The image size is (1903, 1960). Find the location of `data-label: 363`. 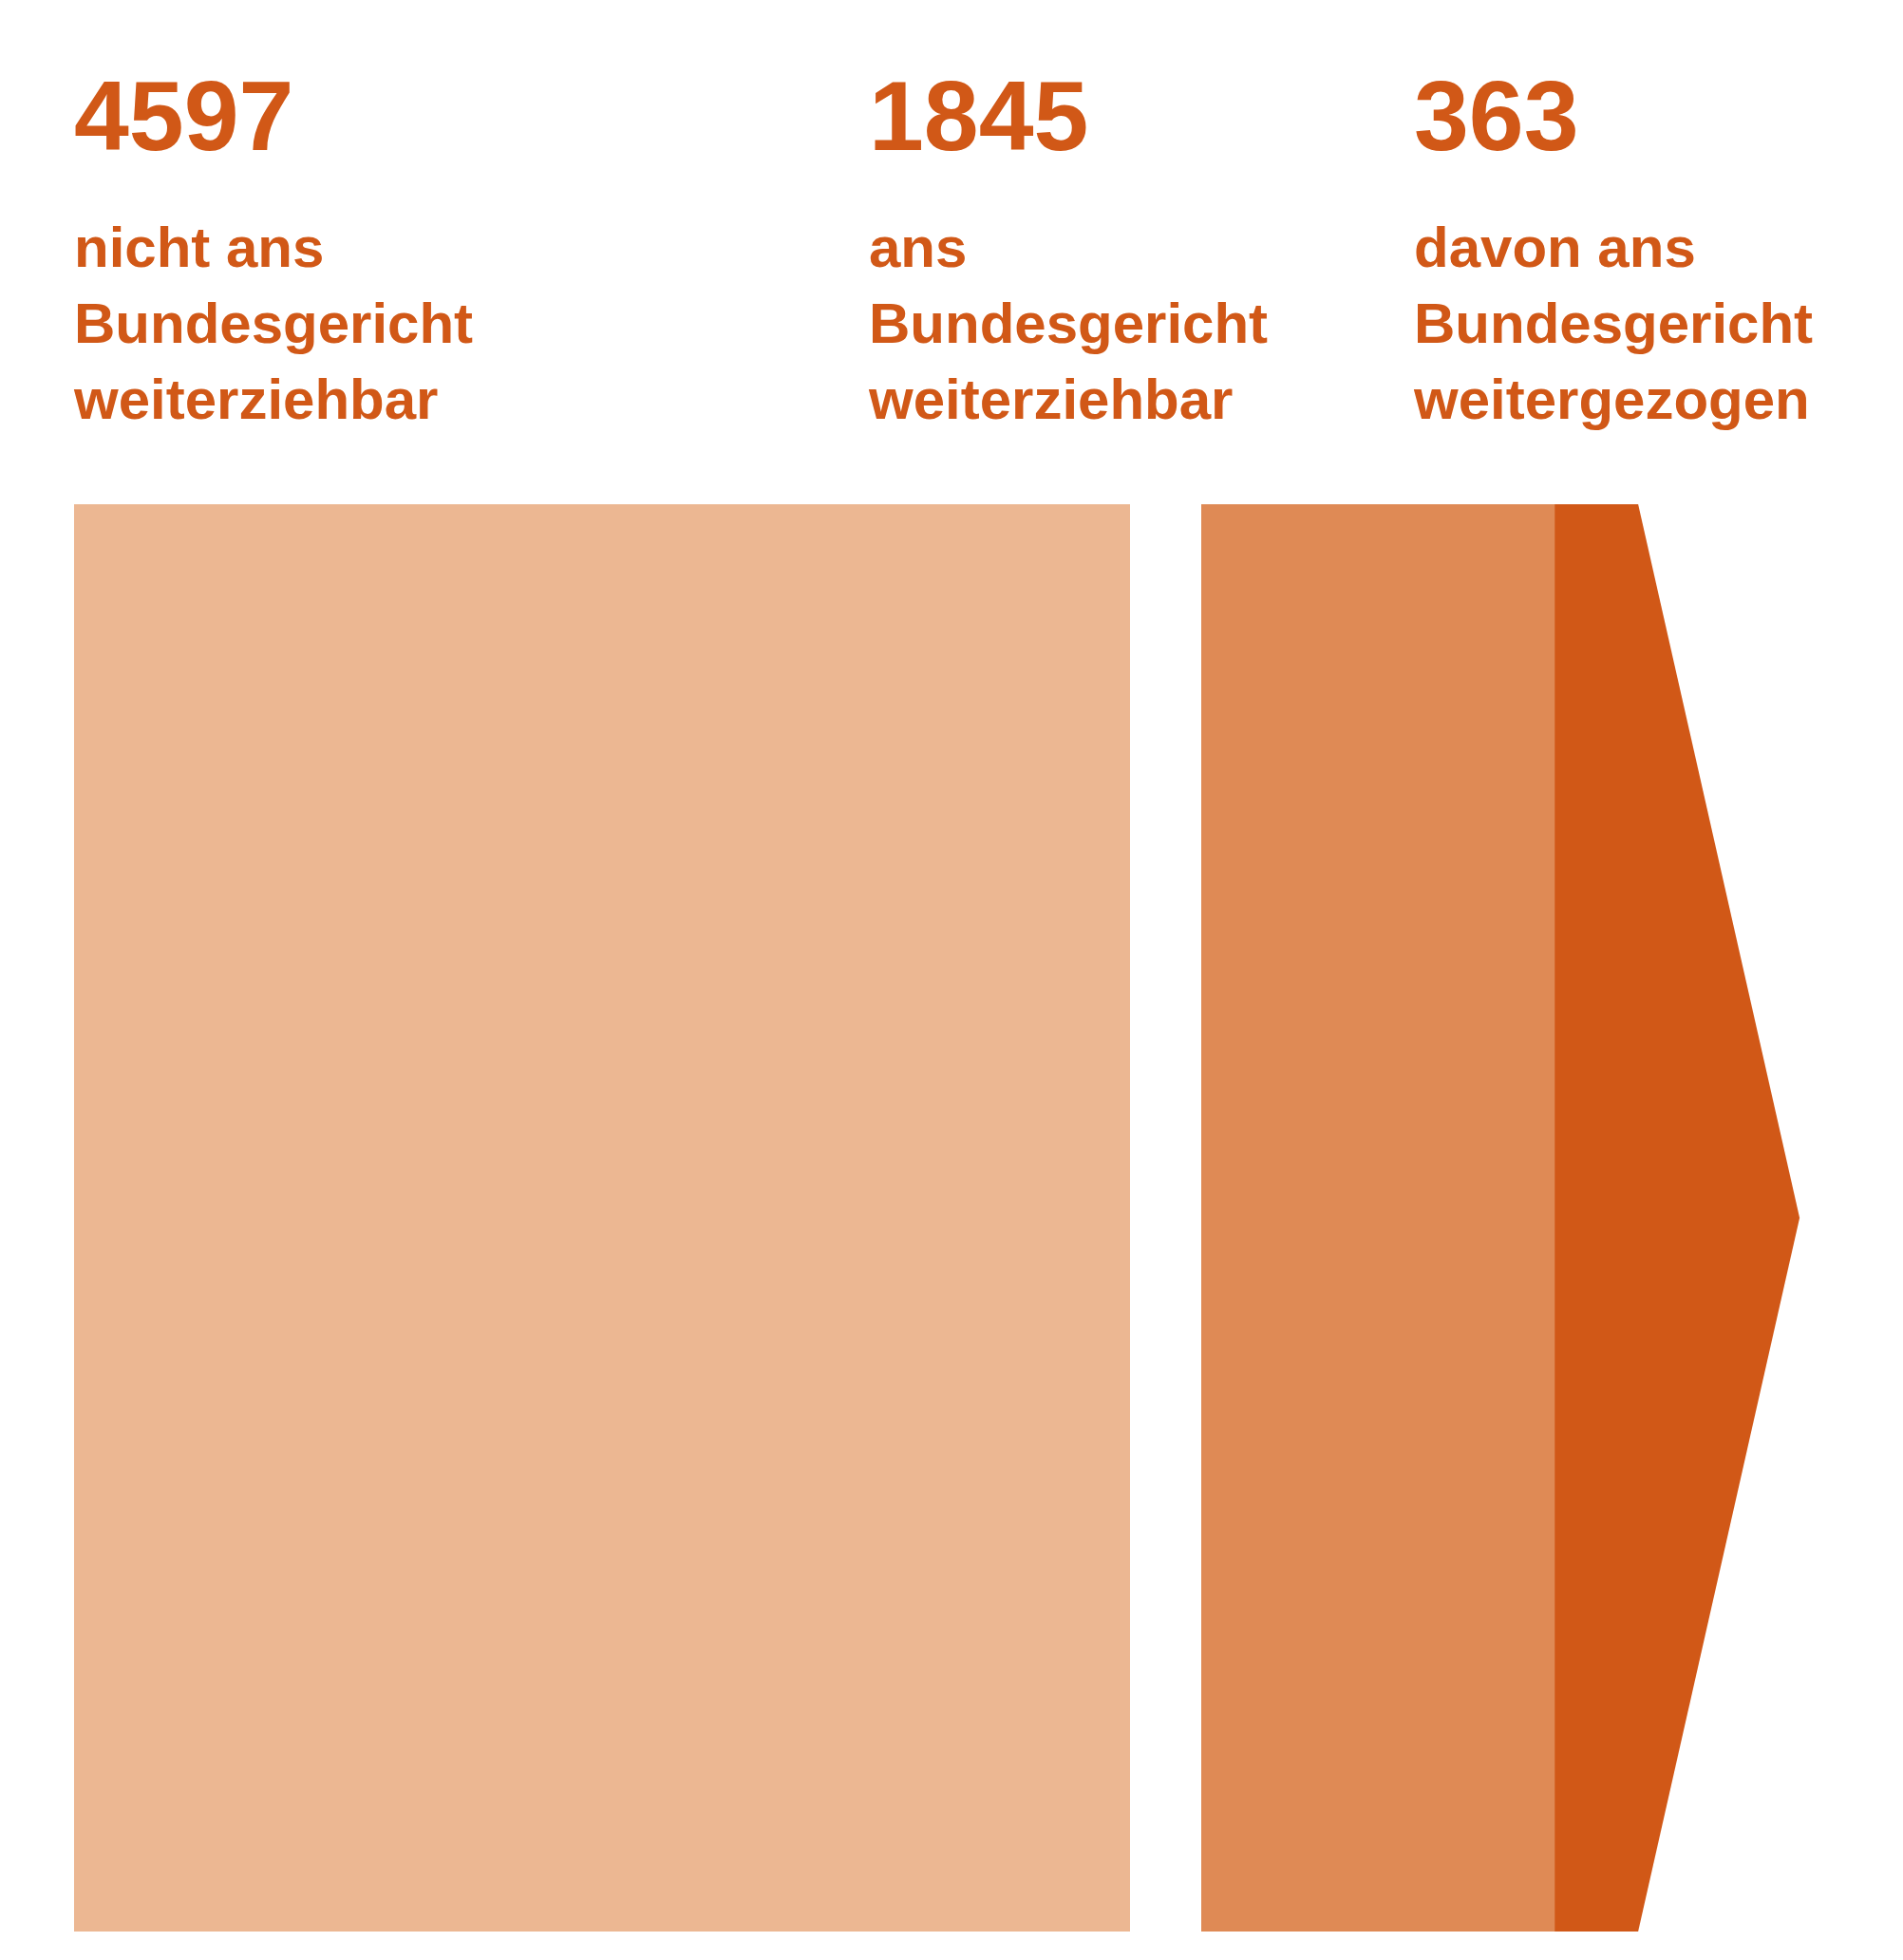

data-label: 363 is located at coordinates (1496, 116).